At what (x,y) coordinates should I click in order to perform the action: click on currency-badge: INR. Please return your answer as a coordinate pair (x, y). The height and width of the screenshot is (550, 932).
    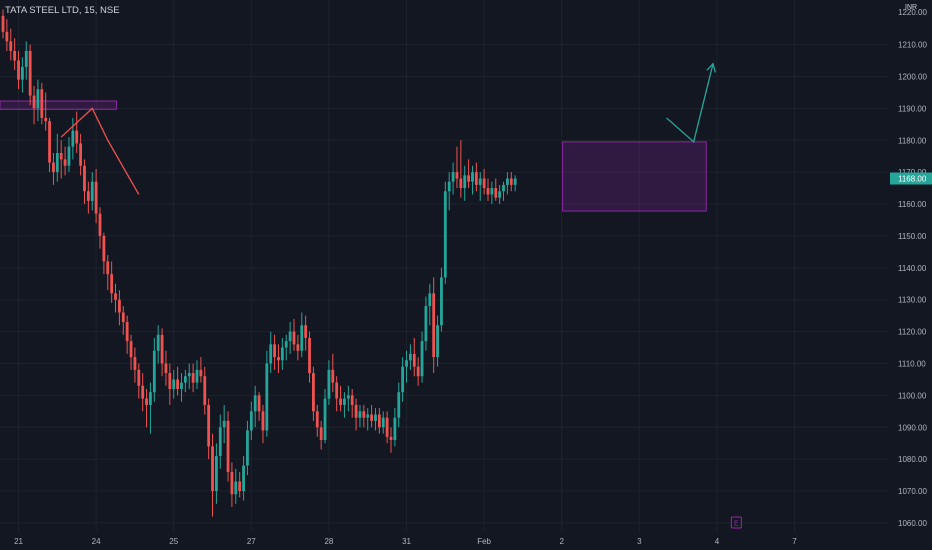
    Looking at the image, I should click on (911, 7).